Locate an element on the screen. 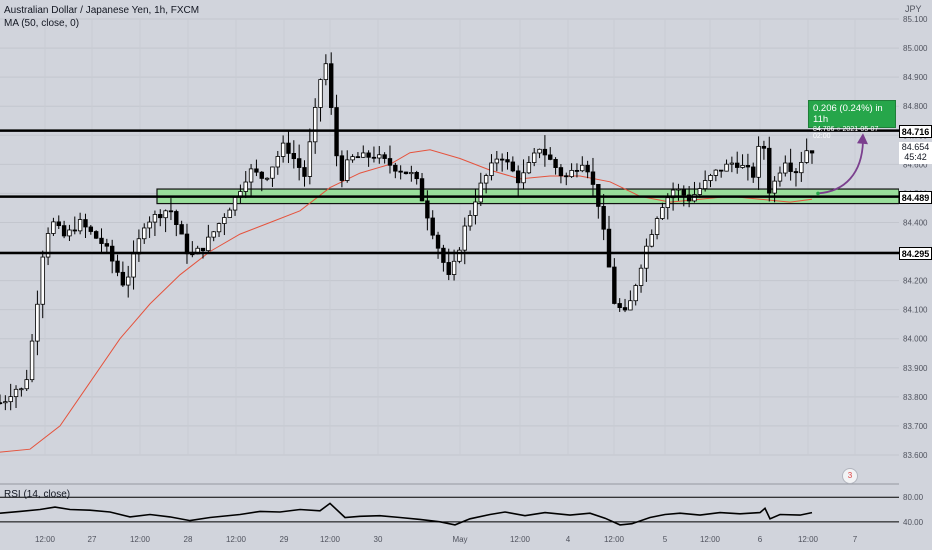 Image resolution: width=932 pixels, height=550 pixels. x-tick-label: 6 is located at coordinates (760, 539).